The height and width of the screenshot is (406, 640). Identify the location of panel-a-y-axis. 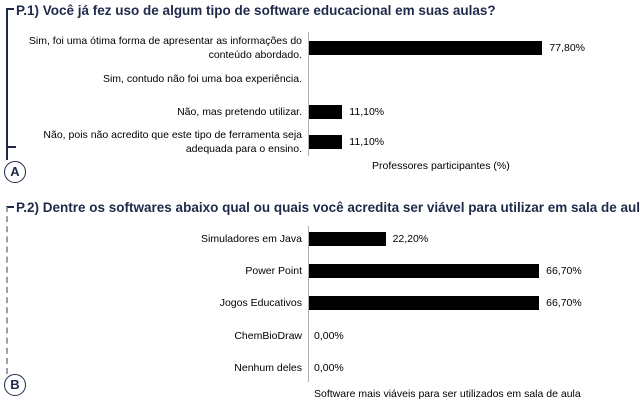
(308, 94).